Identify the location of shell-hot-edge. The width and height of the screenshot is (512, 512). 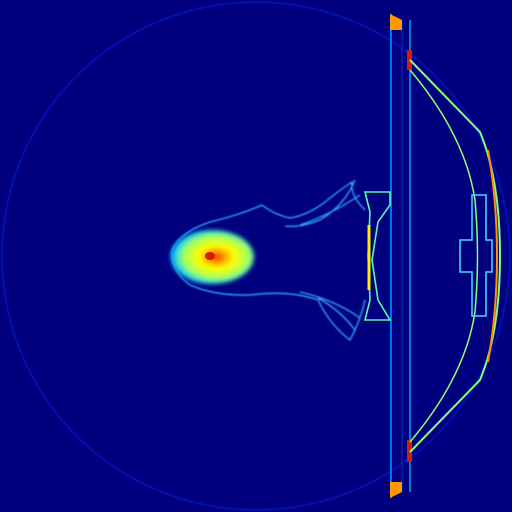
(493, 256).